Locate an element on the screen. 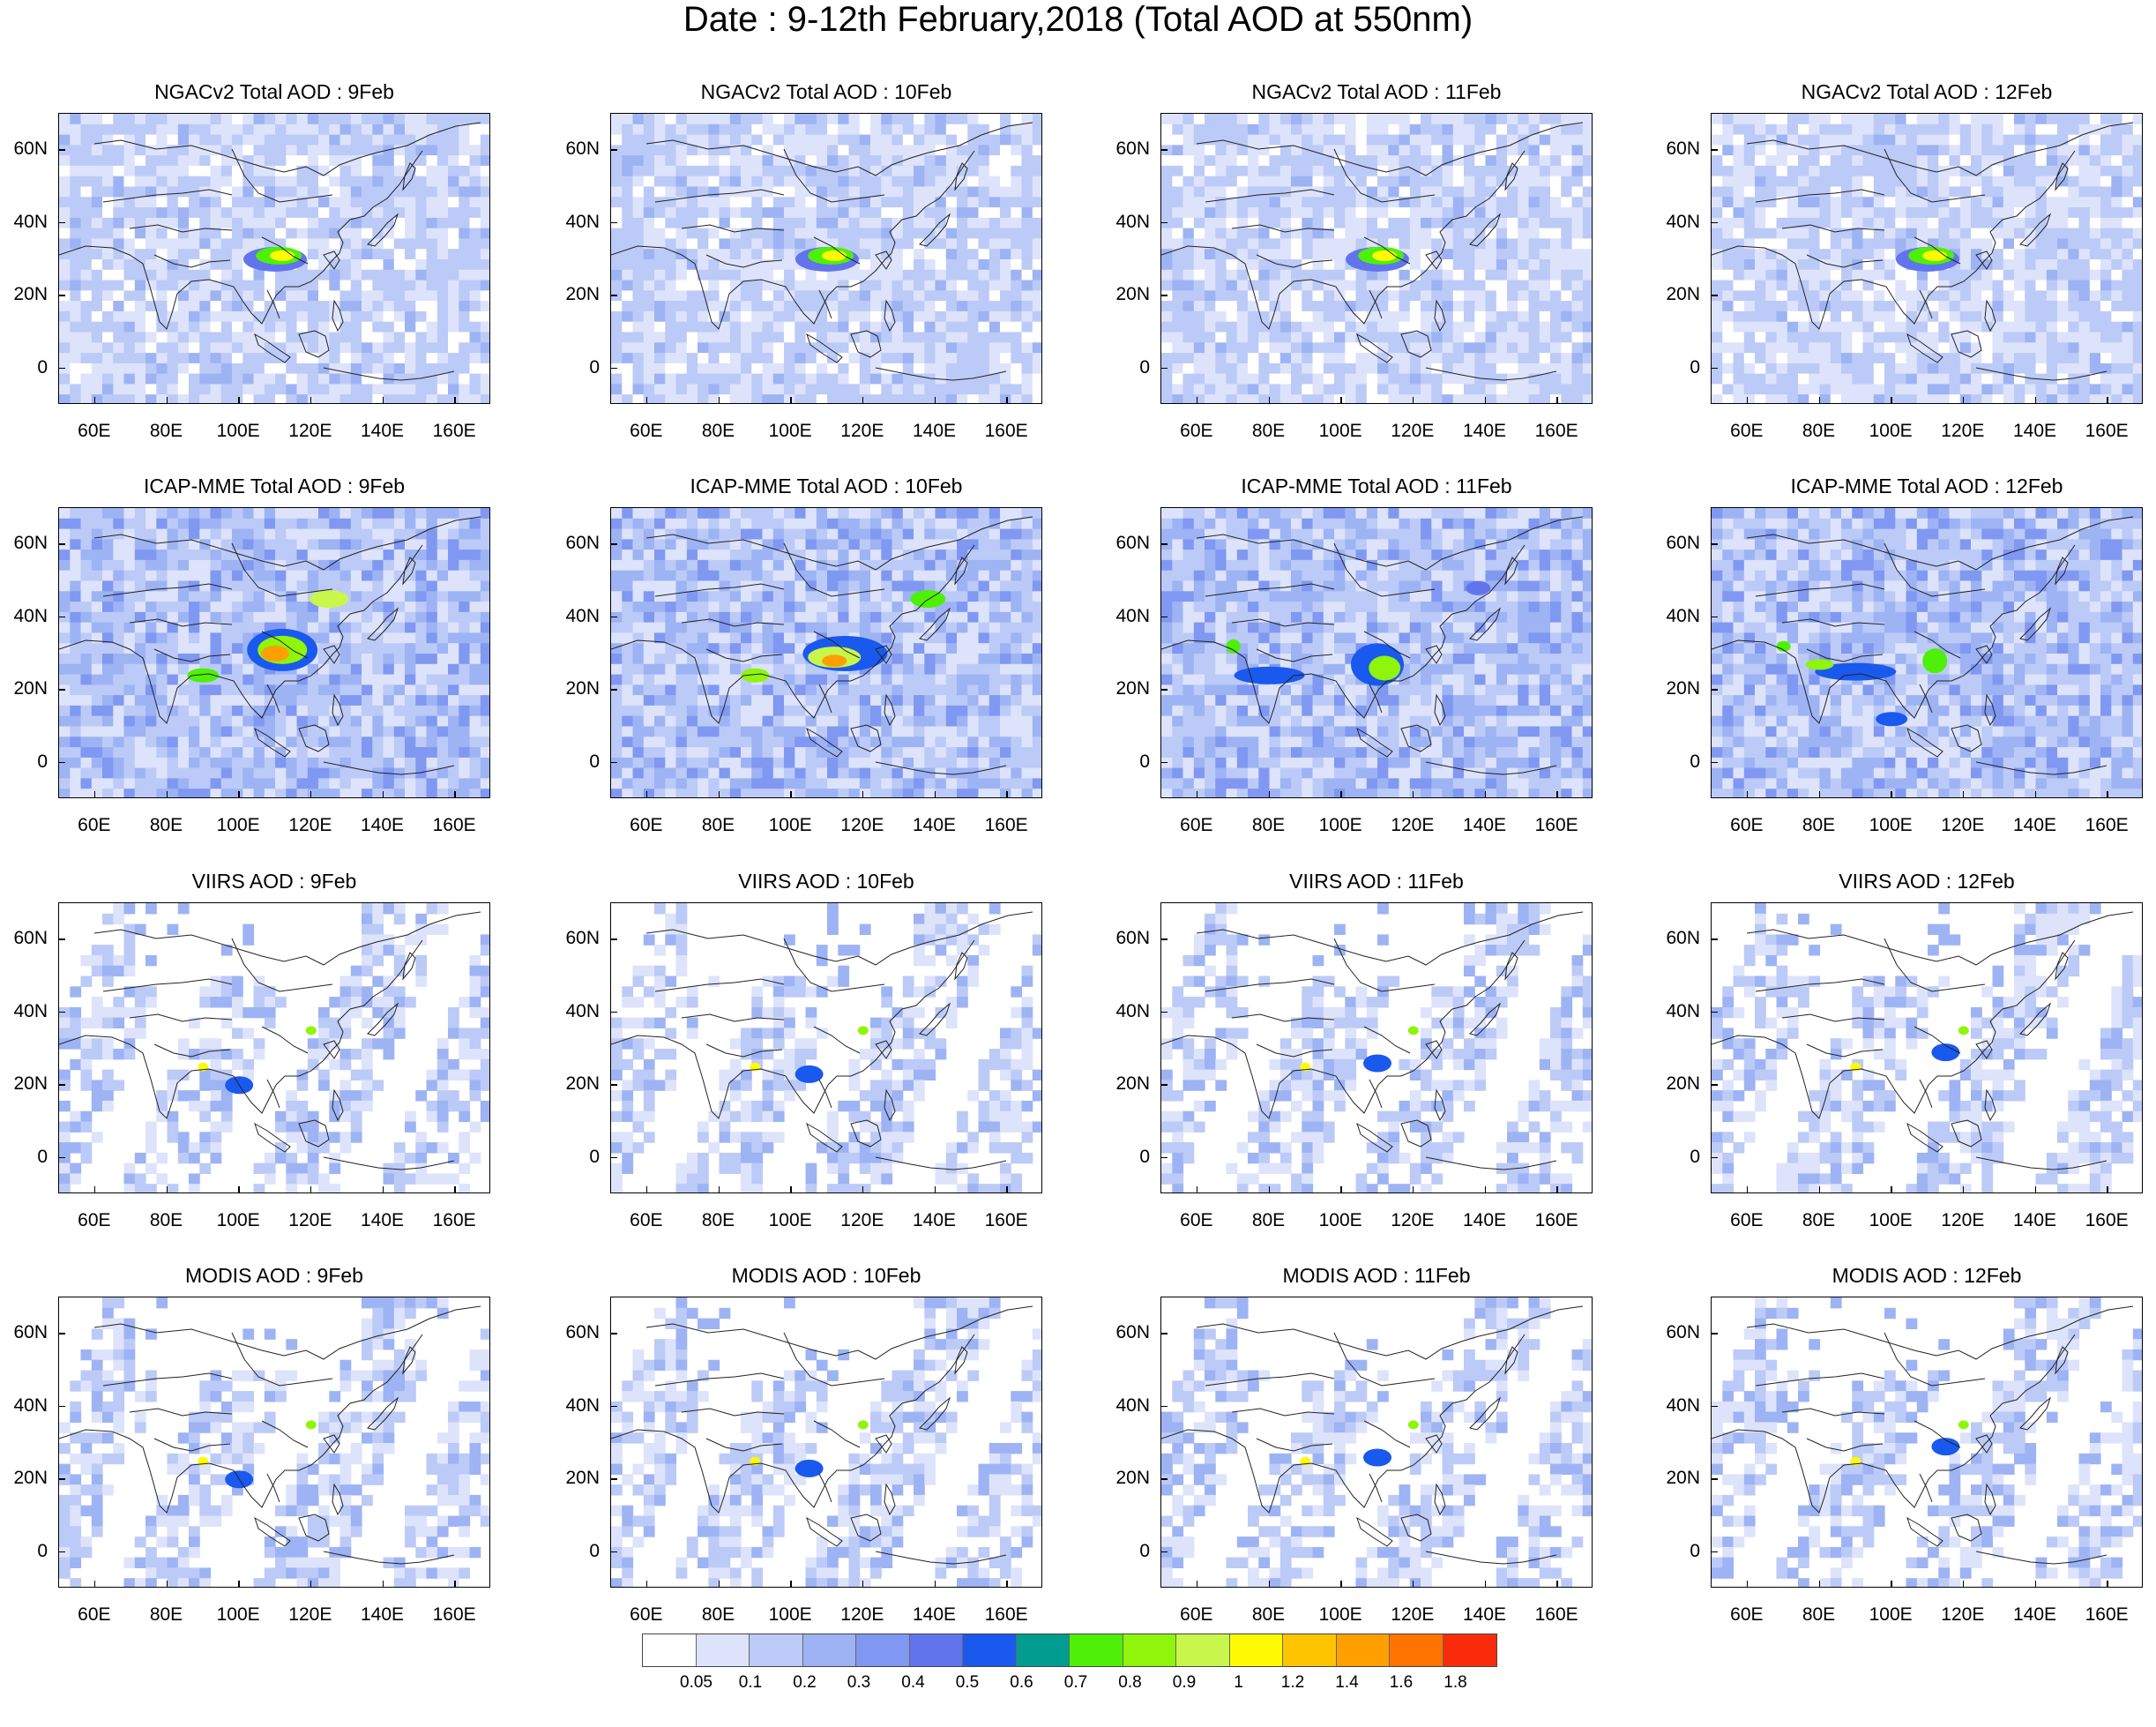 Image resolution: width=2156 pixels, height=1727 pixels. lon-label: 140E is located at coordinates (934, 1614).